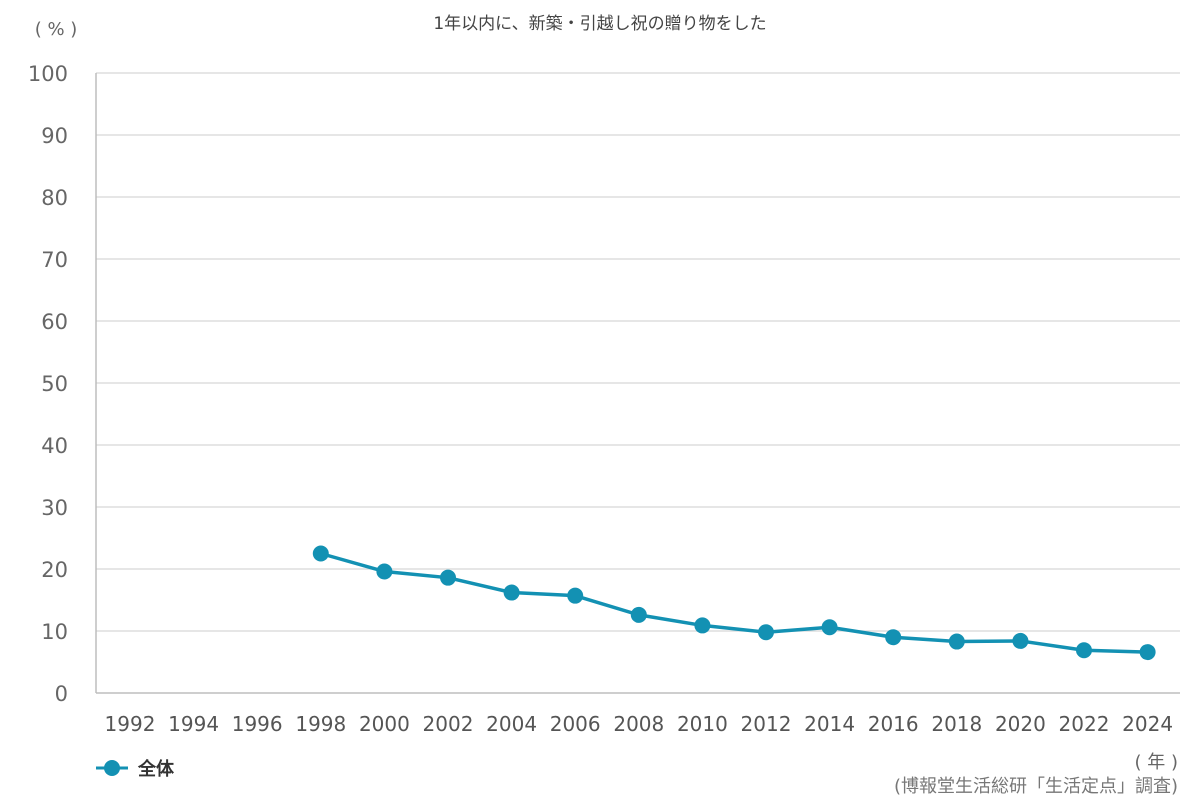 The image size is (1200, 800). I want to click on chart-title: 1年以内に、新築・引越し祝の贈り物をした, so click(599, 24).